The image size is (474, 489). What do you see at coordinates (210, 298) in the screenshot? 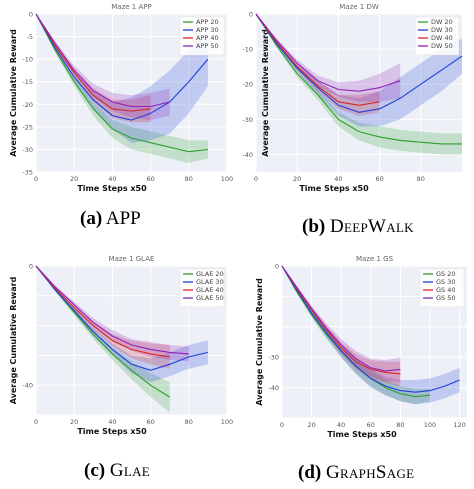
I see `legend-entry: GLAE 50` at bounding box center [210, 298].